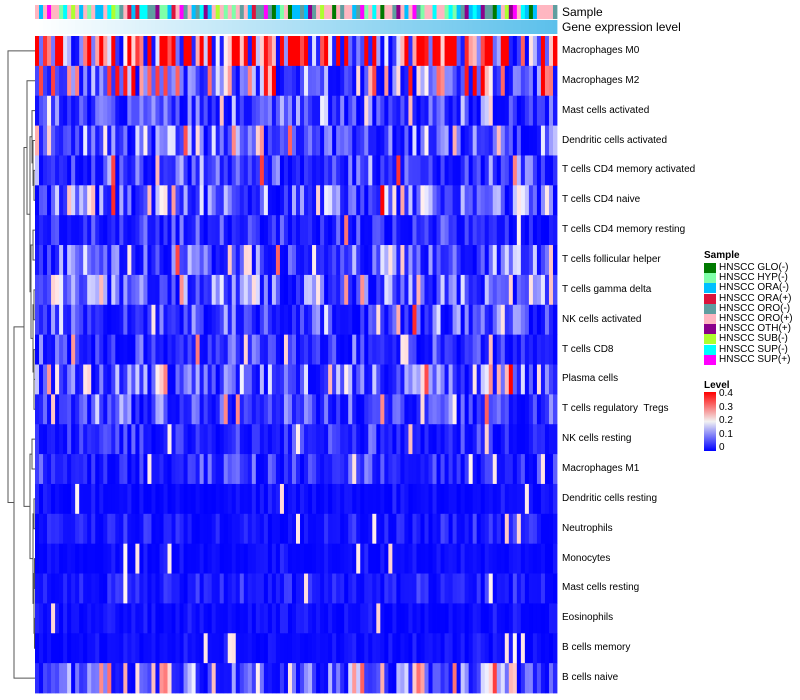 The width and height of the screenshot is (800, 700). What do you see at coordinates (587, 528) in the screenshot?
I see `row-label: Neutrophils` at bounding box center [587, 528].